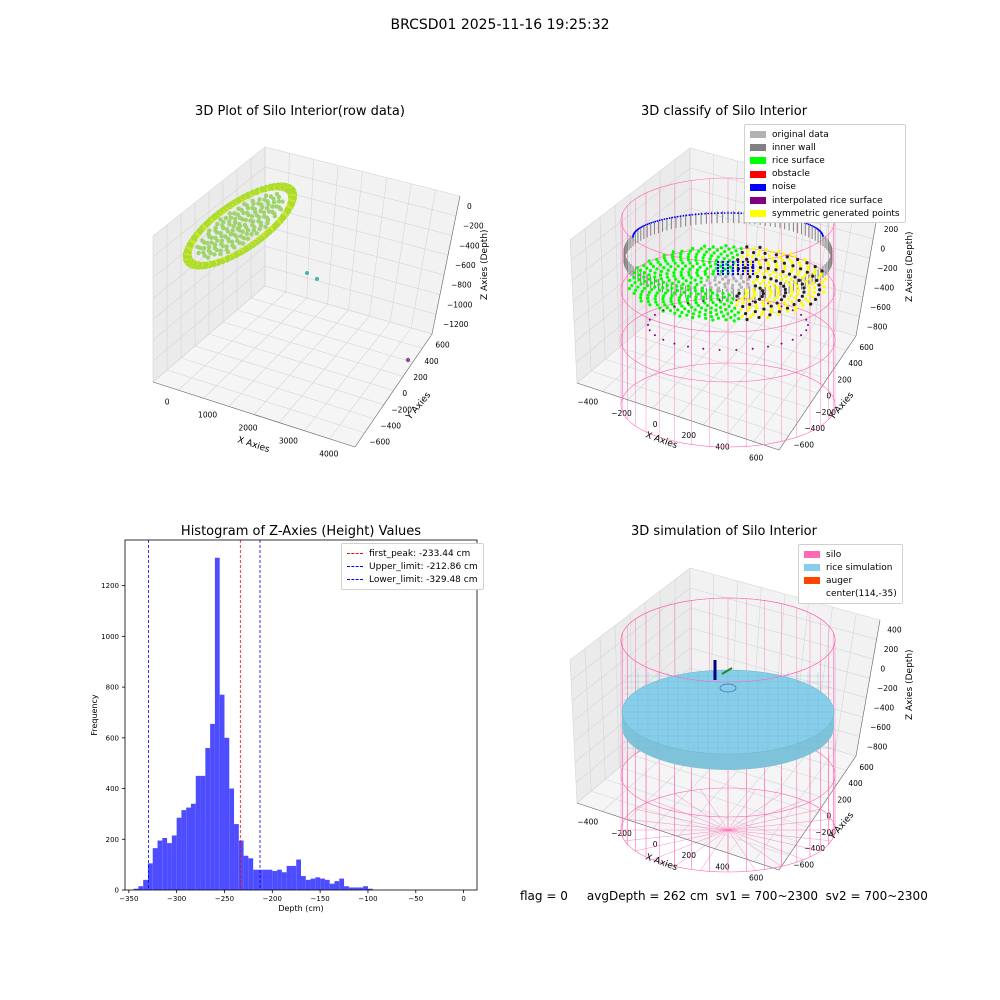  I want to click on silo-wire-ring, so click(728, 830).